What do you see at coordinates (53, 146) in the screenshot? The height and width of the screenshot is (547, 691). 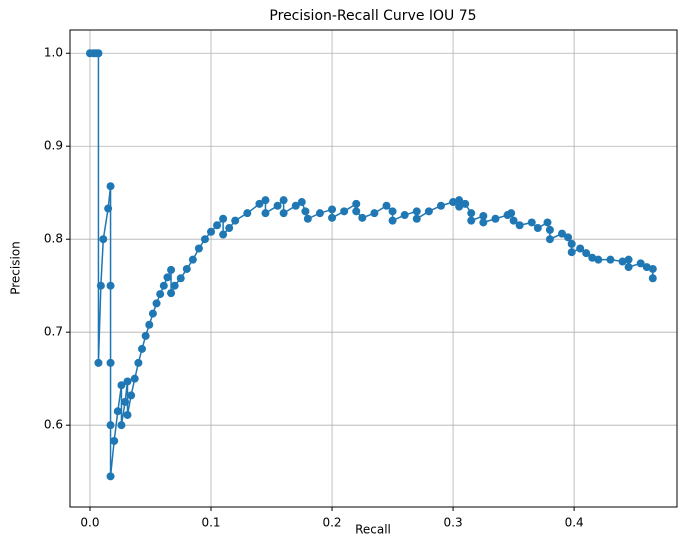 I see `y-tick-label: 0.9` at bounding box center [53, 146].